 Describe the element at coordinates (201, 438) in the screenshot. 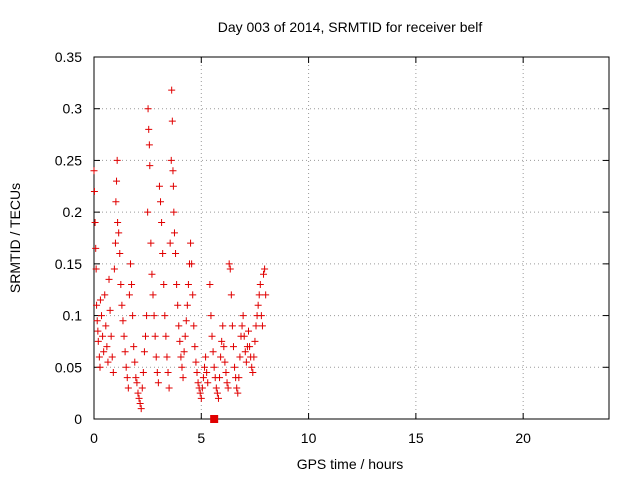

I see `x-tick-label: 5` at that location.